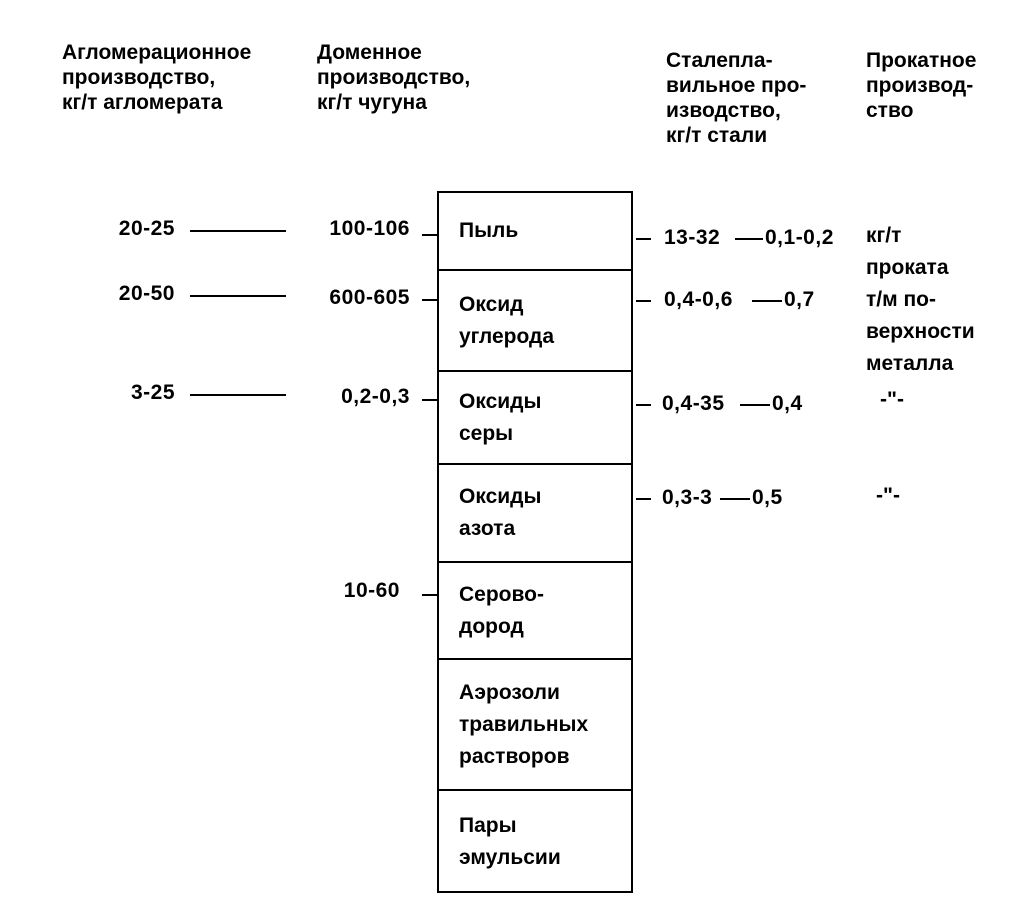  What do you see at coordinates (510, 841) in the screenshot?
I see `pollutant-emulsion-vapors: Пары эмульсии` at bounding box center [510, 841].